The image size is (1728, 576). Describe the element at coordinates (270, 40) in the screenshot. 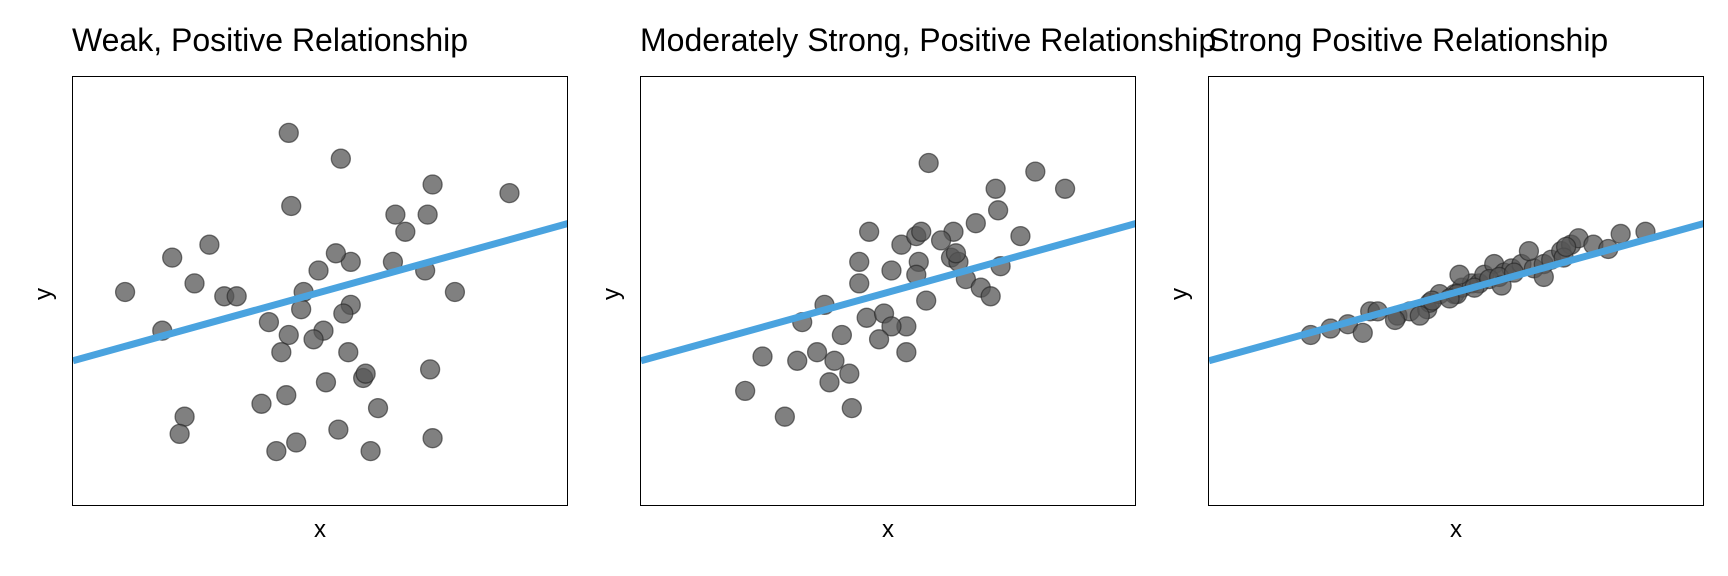

I see `chart-title: Weak, Positive Relationship` at that location.